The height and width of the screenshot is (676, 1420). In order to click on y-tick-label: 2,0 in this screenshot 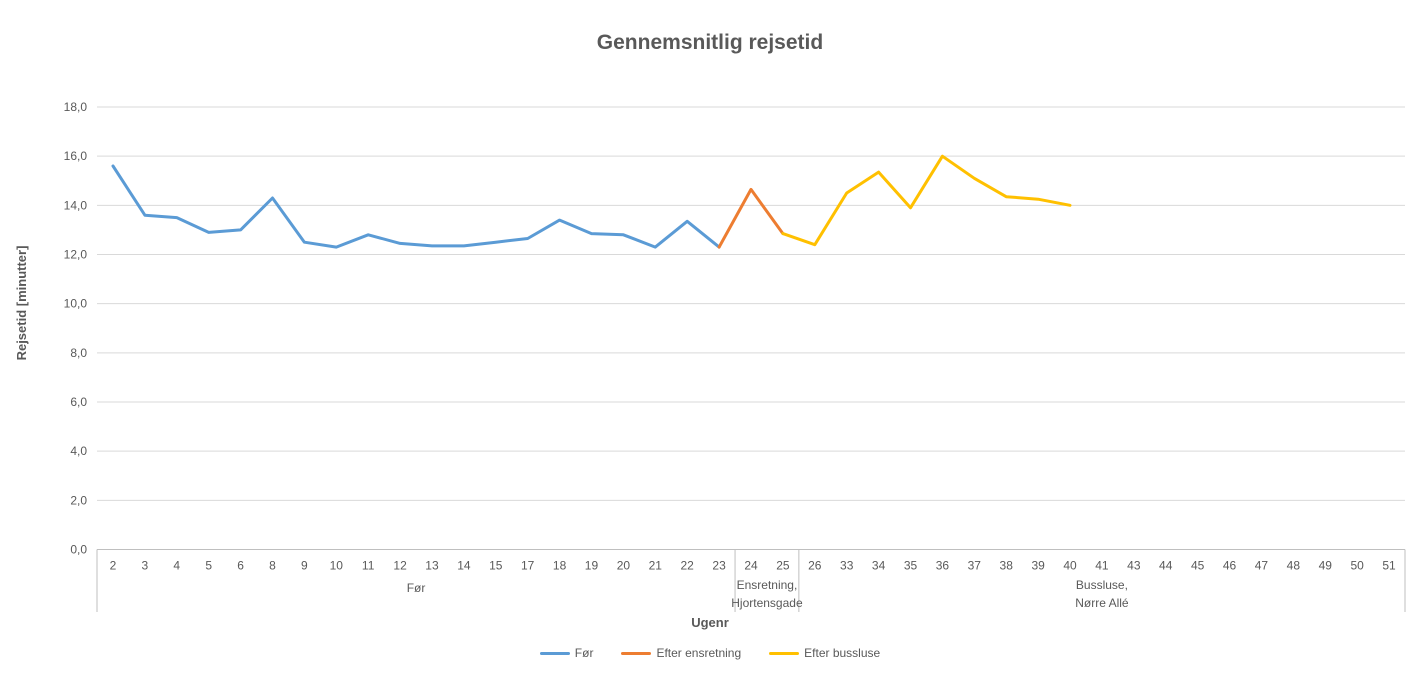, I will do `click(78, 500)`.